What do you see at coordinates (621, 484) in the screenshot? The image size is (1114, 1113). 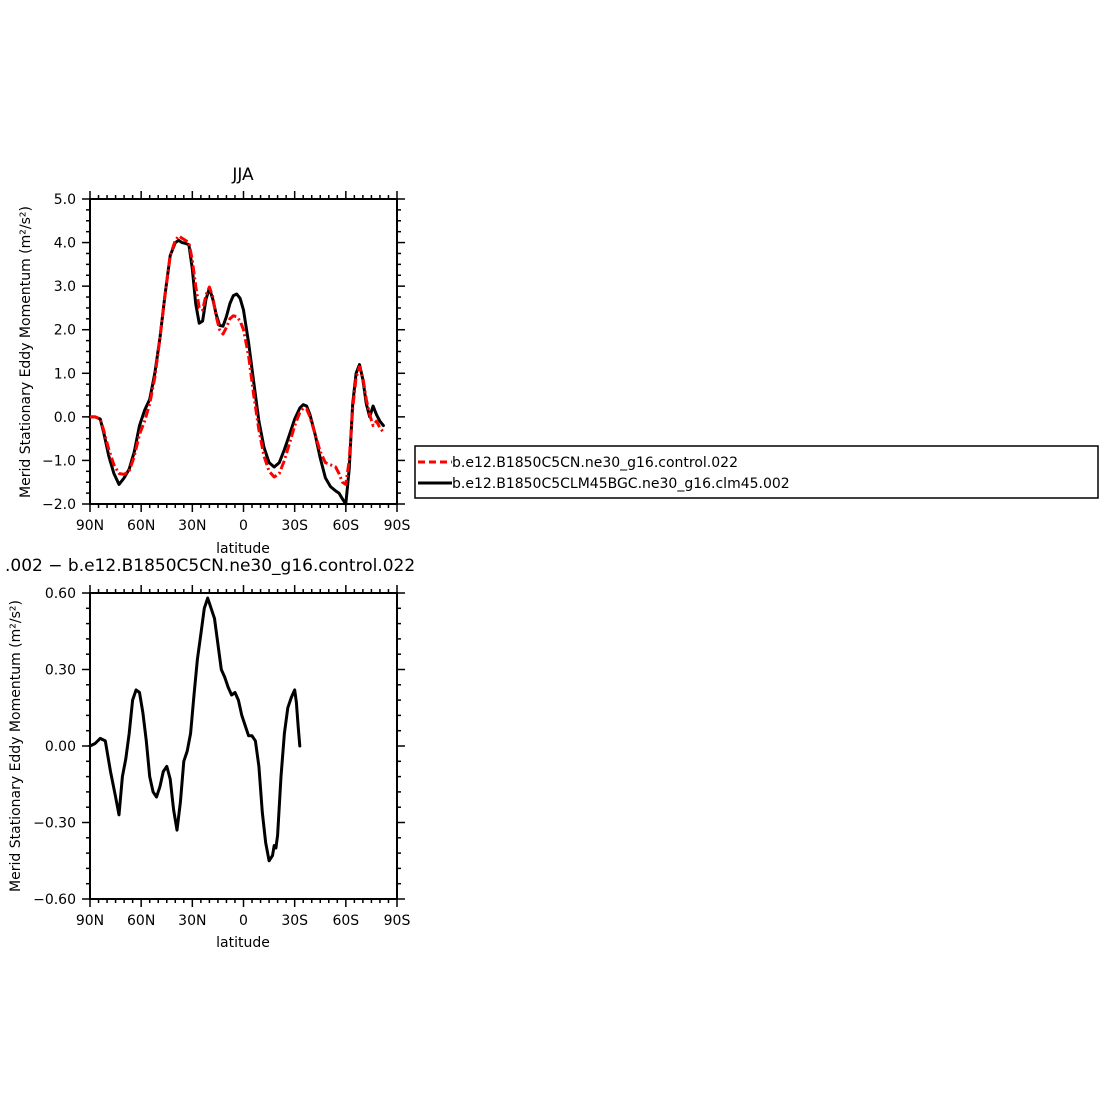 I see `legend-label-clm45: b.e12.B1850C5CLM45BGC.ne30_g16.clm45.002` at bounding box center [621, 484].